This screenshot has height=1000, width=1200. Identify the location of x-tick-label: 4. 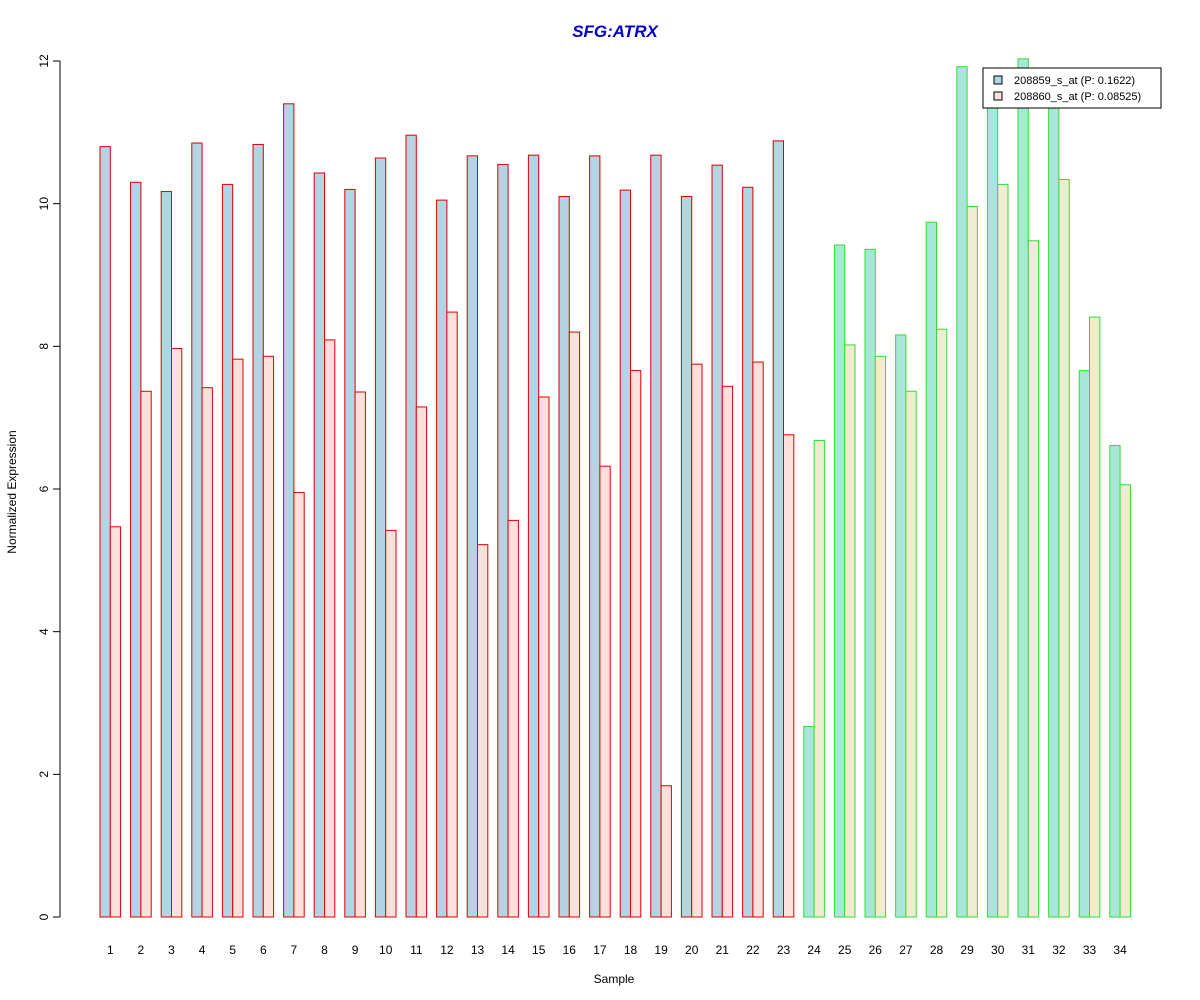
(202, 950).